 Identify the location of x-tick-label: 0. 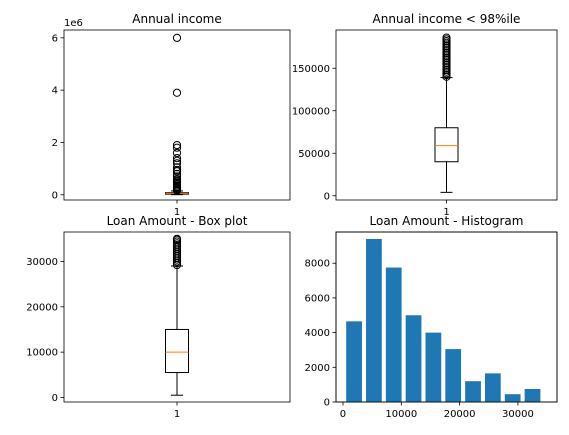
(343, 414).